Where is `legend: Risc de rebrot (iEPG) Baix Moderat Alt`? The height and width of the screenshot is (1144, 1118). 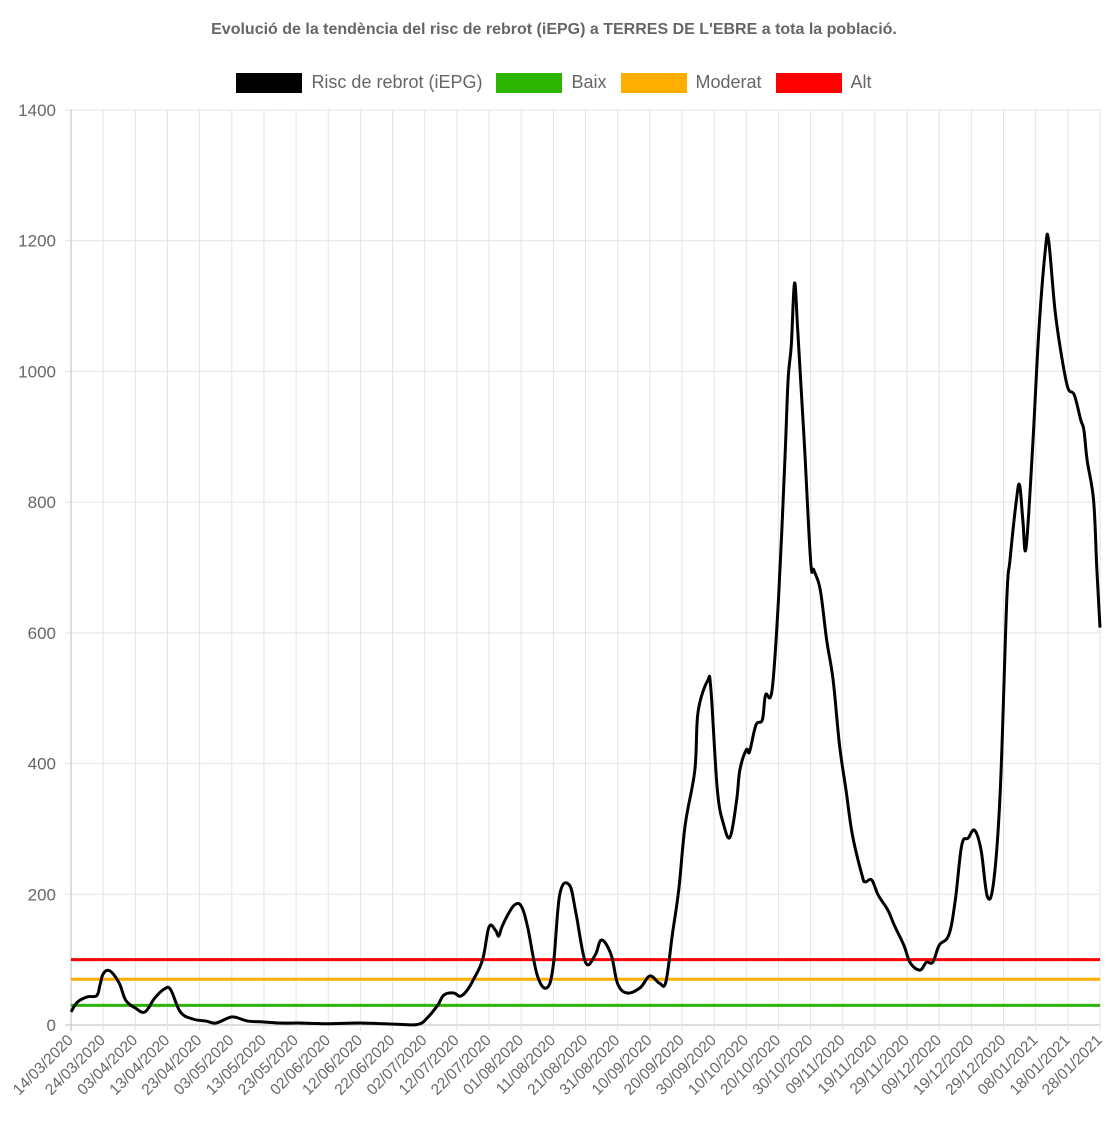
legend: Risc de rebrot (iEPG) Baix Moderat Alt is located at coordinates (554, 82).